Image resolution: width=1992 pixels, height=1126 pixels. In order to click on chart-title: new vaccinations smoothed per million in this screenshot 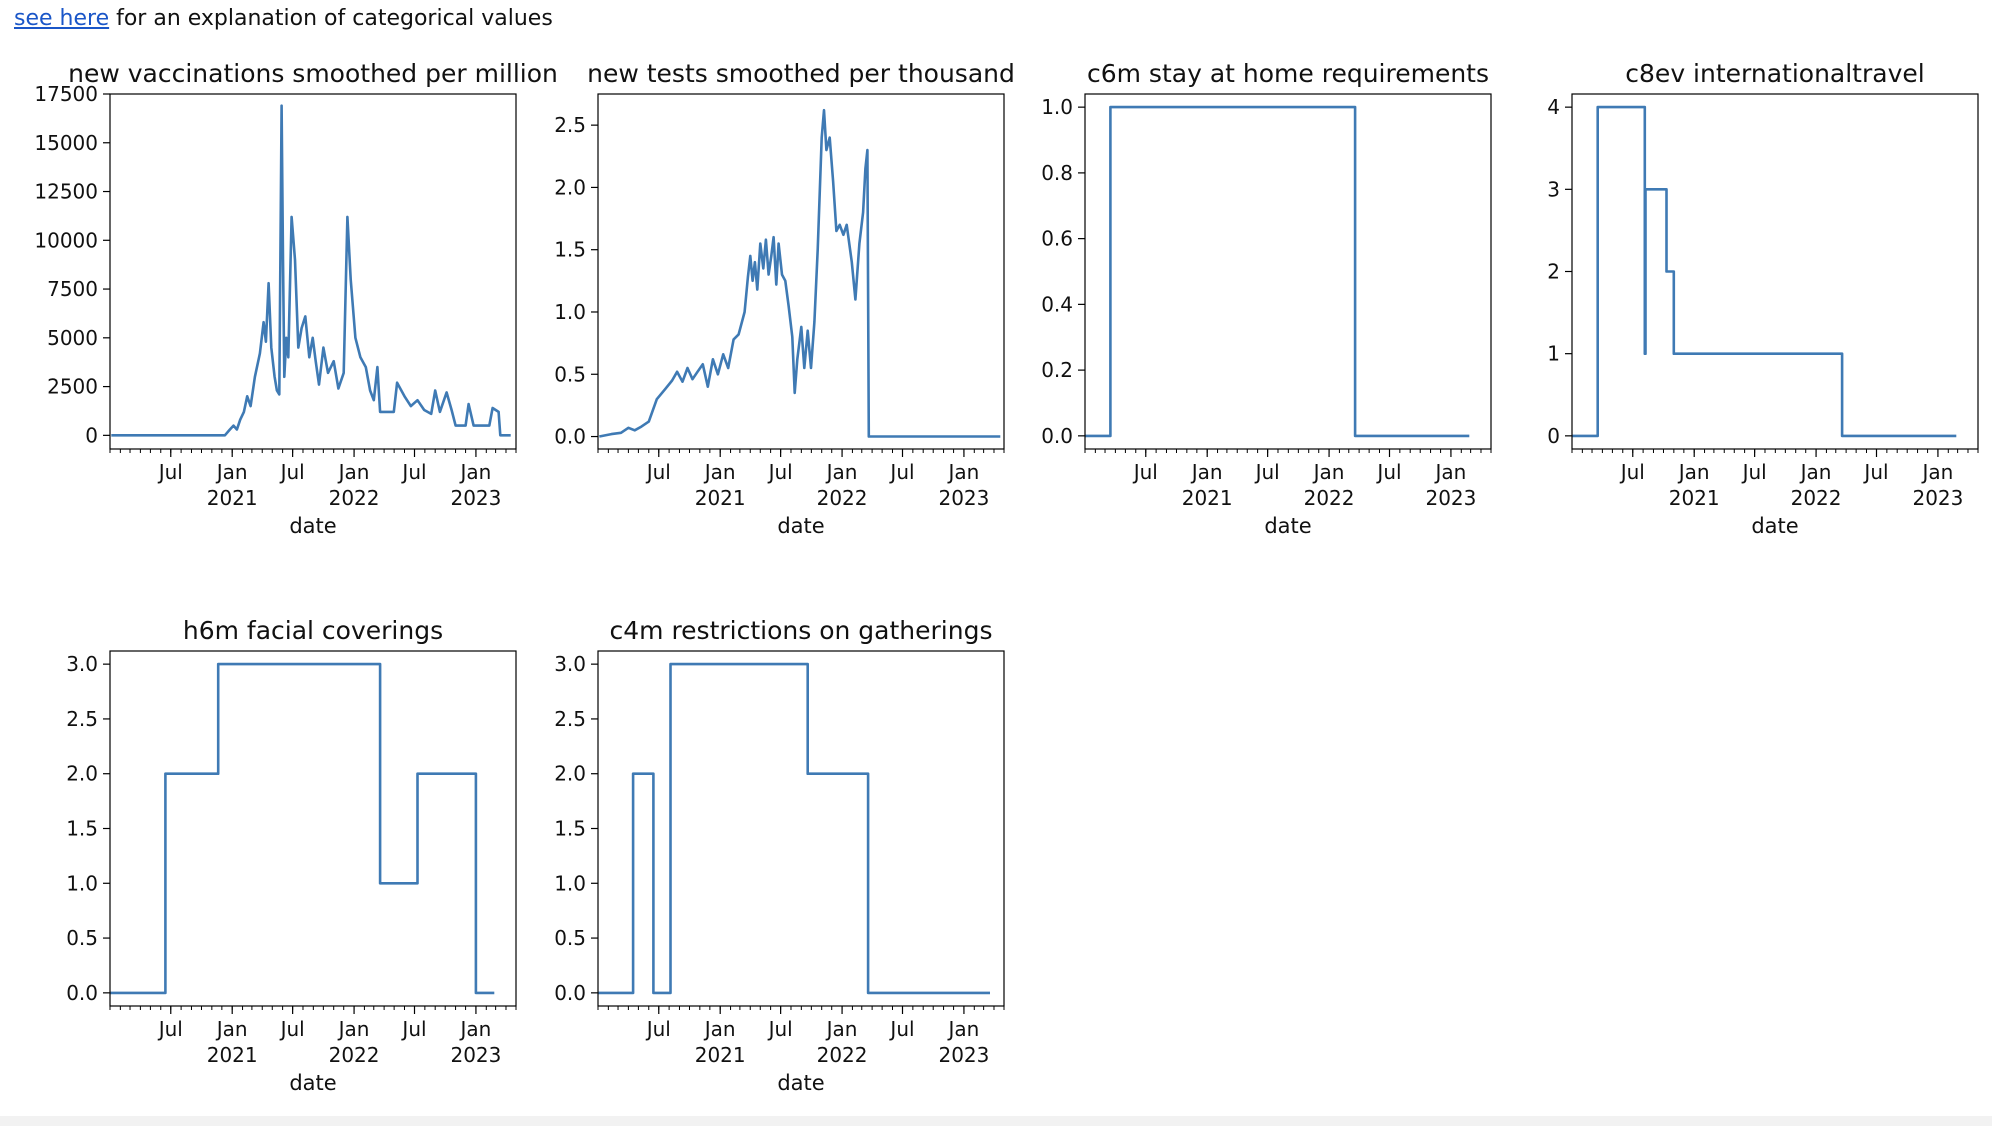, I will do `click(313, 73)`.